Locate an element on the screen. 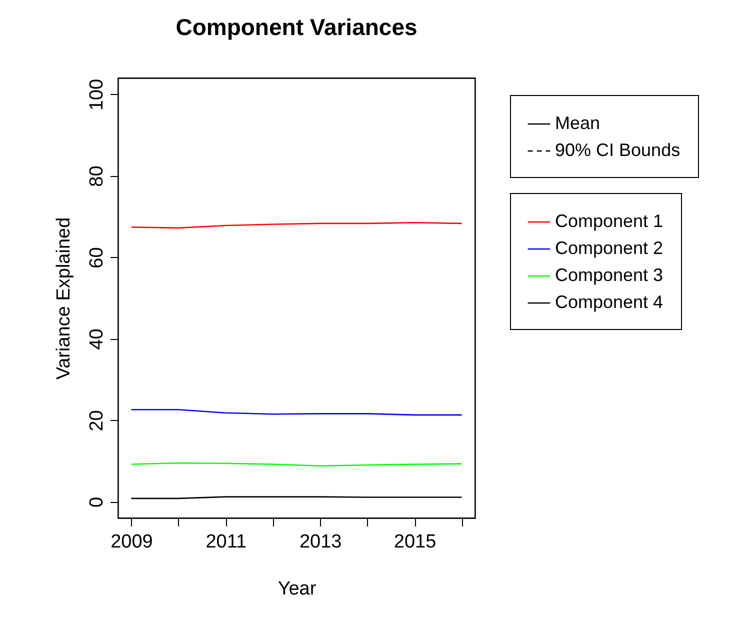  x-tick-label: 2009 is located at coordinates (131, 542).